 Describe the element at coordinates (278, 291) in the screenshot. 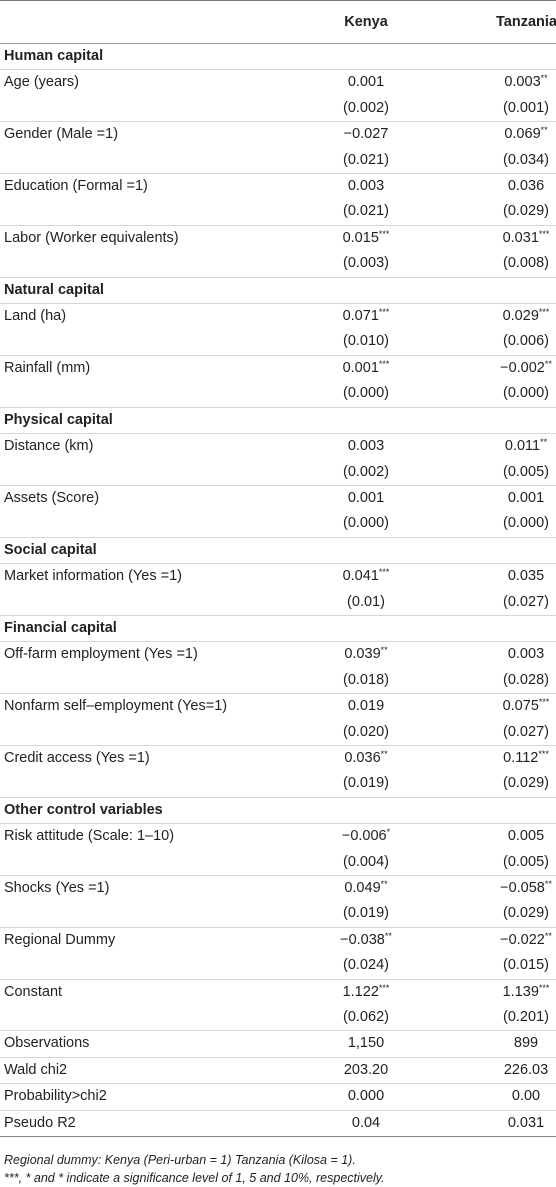

I see `section-label: Natural capital` at that location.